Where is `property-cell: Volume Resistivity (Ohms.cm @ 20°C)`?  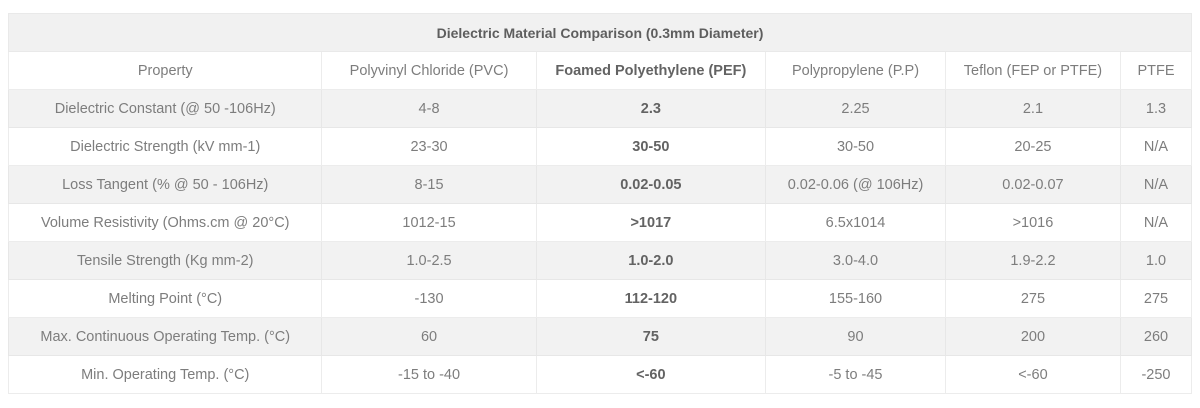
property-cell: Volume Resistivity (Ohms.cm @ 20°C) is located at coordinates (165, 222).